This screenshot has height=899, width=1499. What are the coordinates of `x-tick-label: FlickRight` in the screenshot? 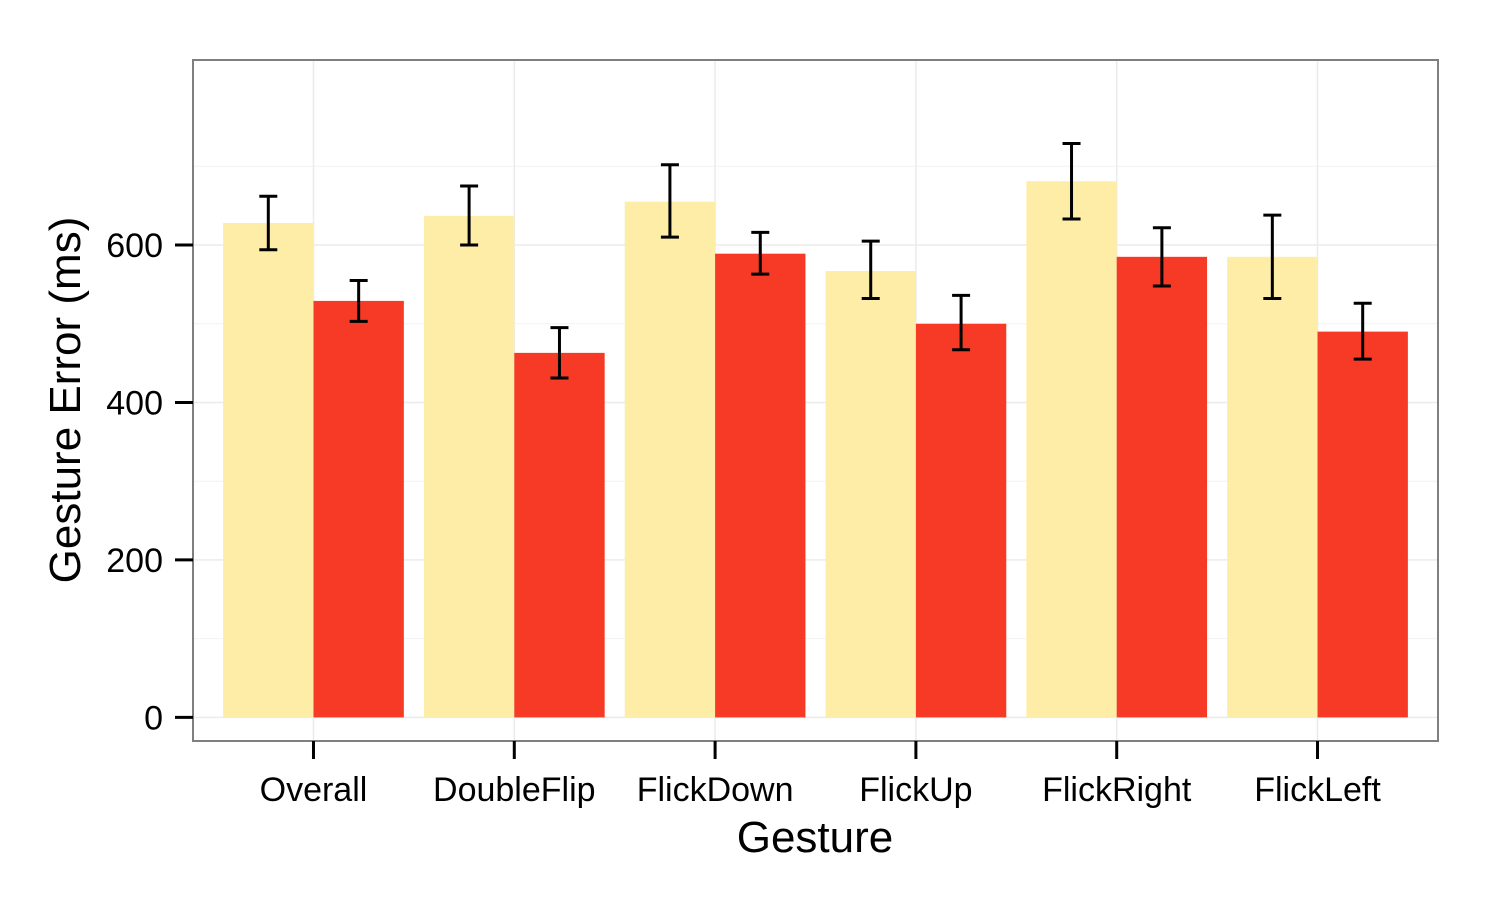 It's located at (1117, 790).